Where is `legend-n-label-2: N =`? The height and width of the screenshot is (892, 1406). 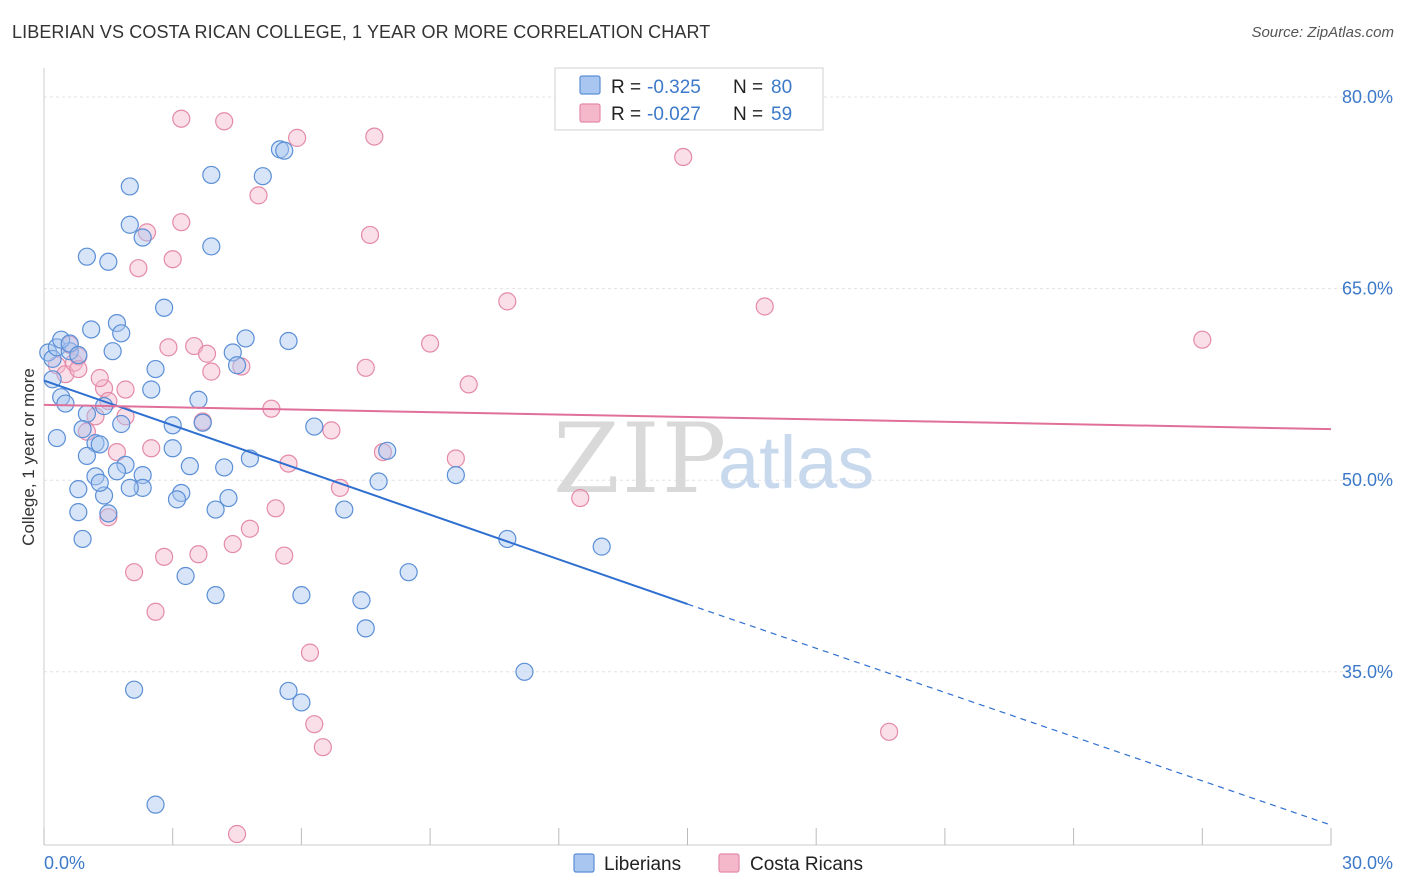
legend-n-label-2: N = is located at coordinates (748, 114).